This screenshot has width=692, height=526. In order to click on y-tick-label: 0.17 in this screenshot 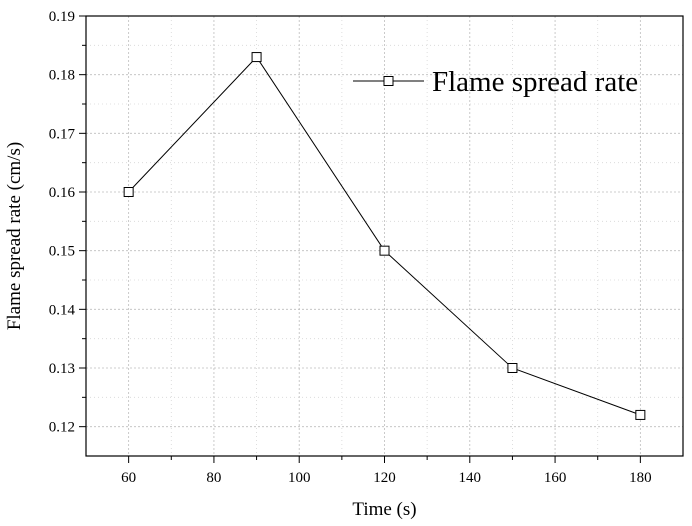, I will do `click(62, 134)`.